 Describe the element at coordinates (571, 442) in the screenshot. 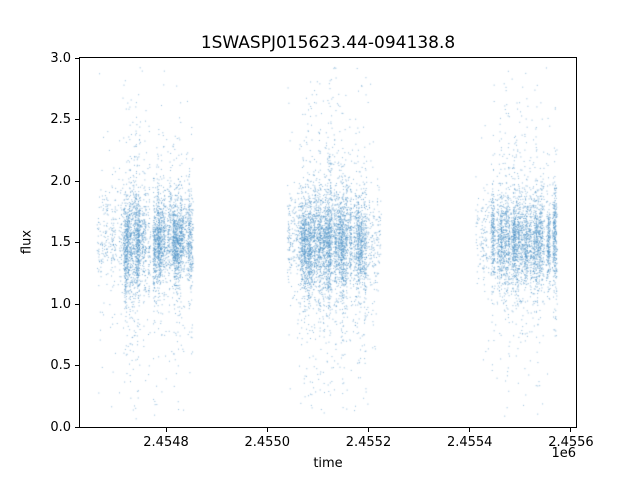

I see `x-tick-label: 2.4556` at that location.